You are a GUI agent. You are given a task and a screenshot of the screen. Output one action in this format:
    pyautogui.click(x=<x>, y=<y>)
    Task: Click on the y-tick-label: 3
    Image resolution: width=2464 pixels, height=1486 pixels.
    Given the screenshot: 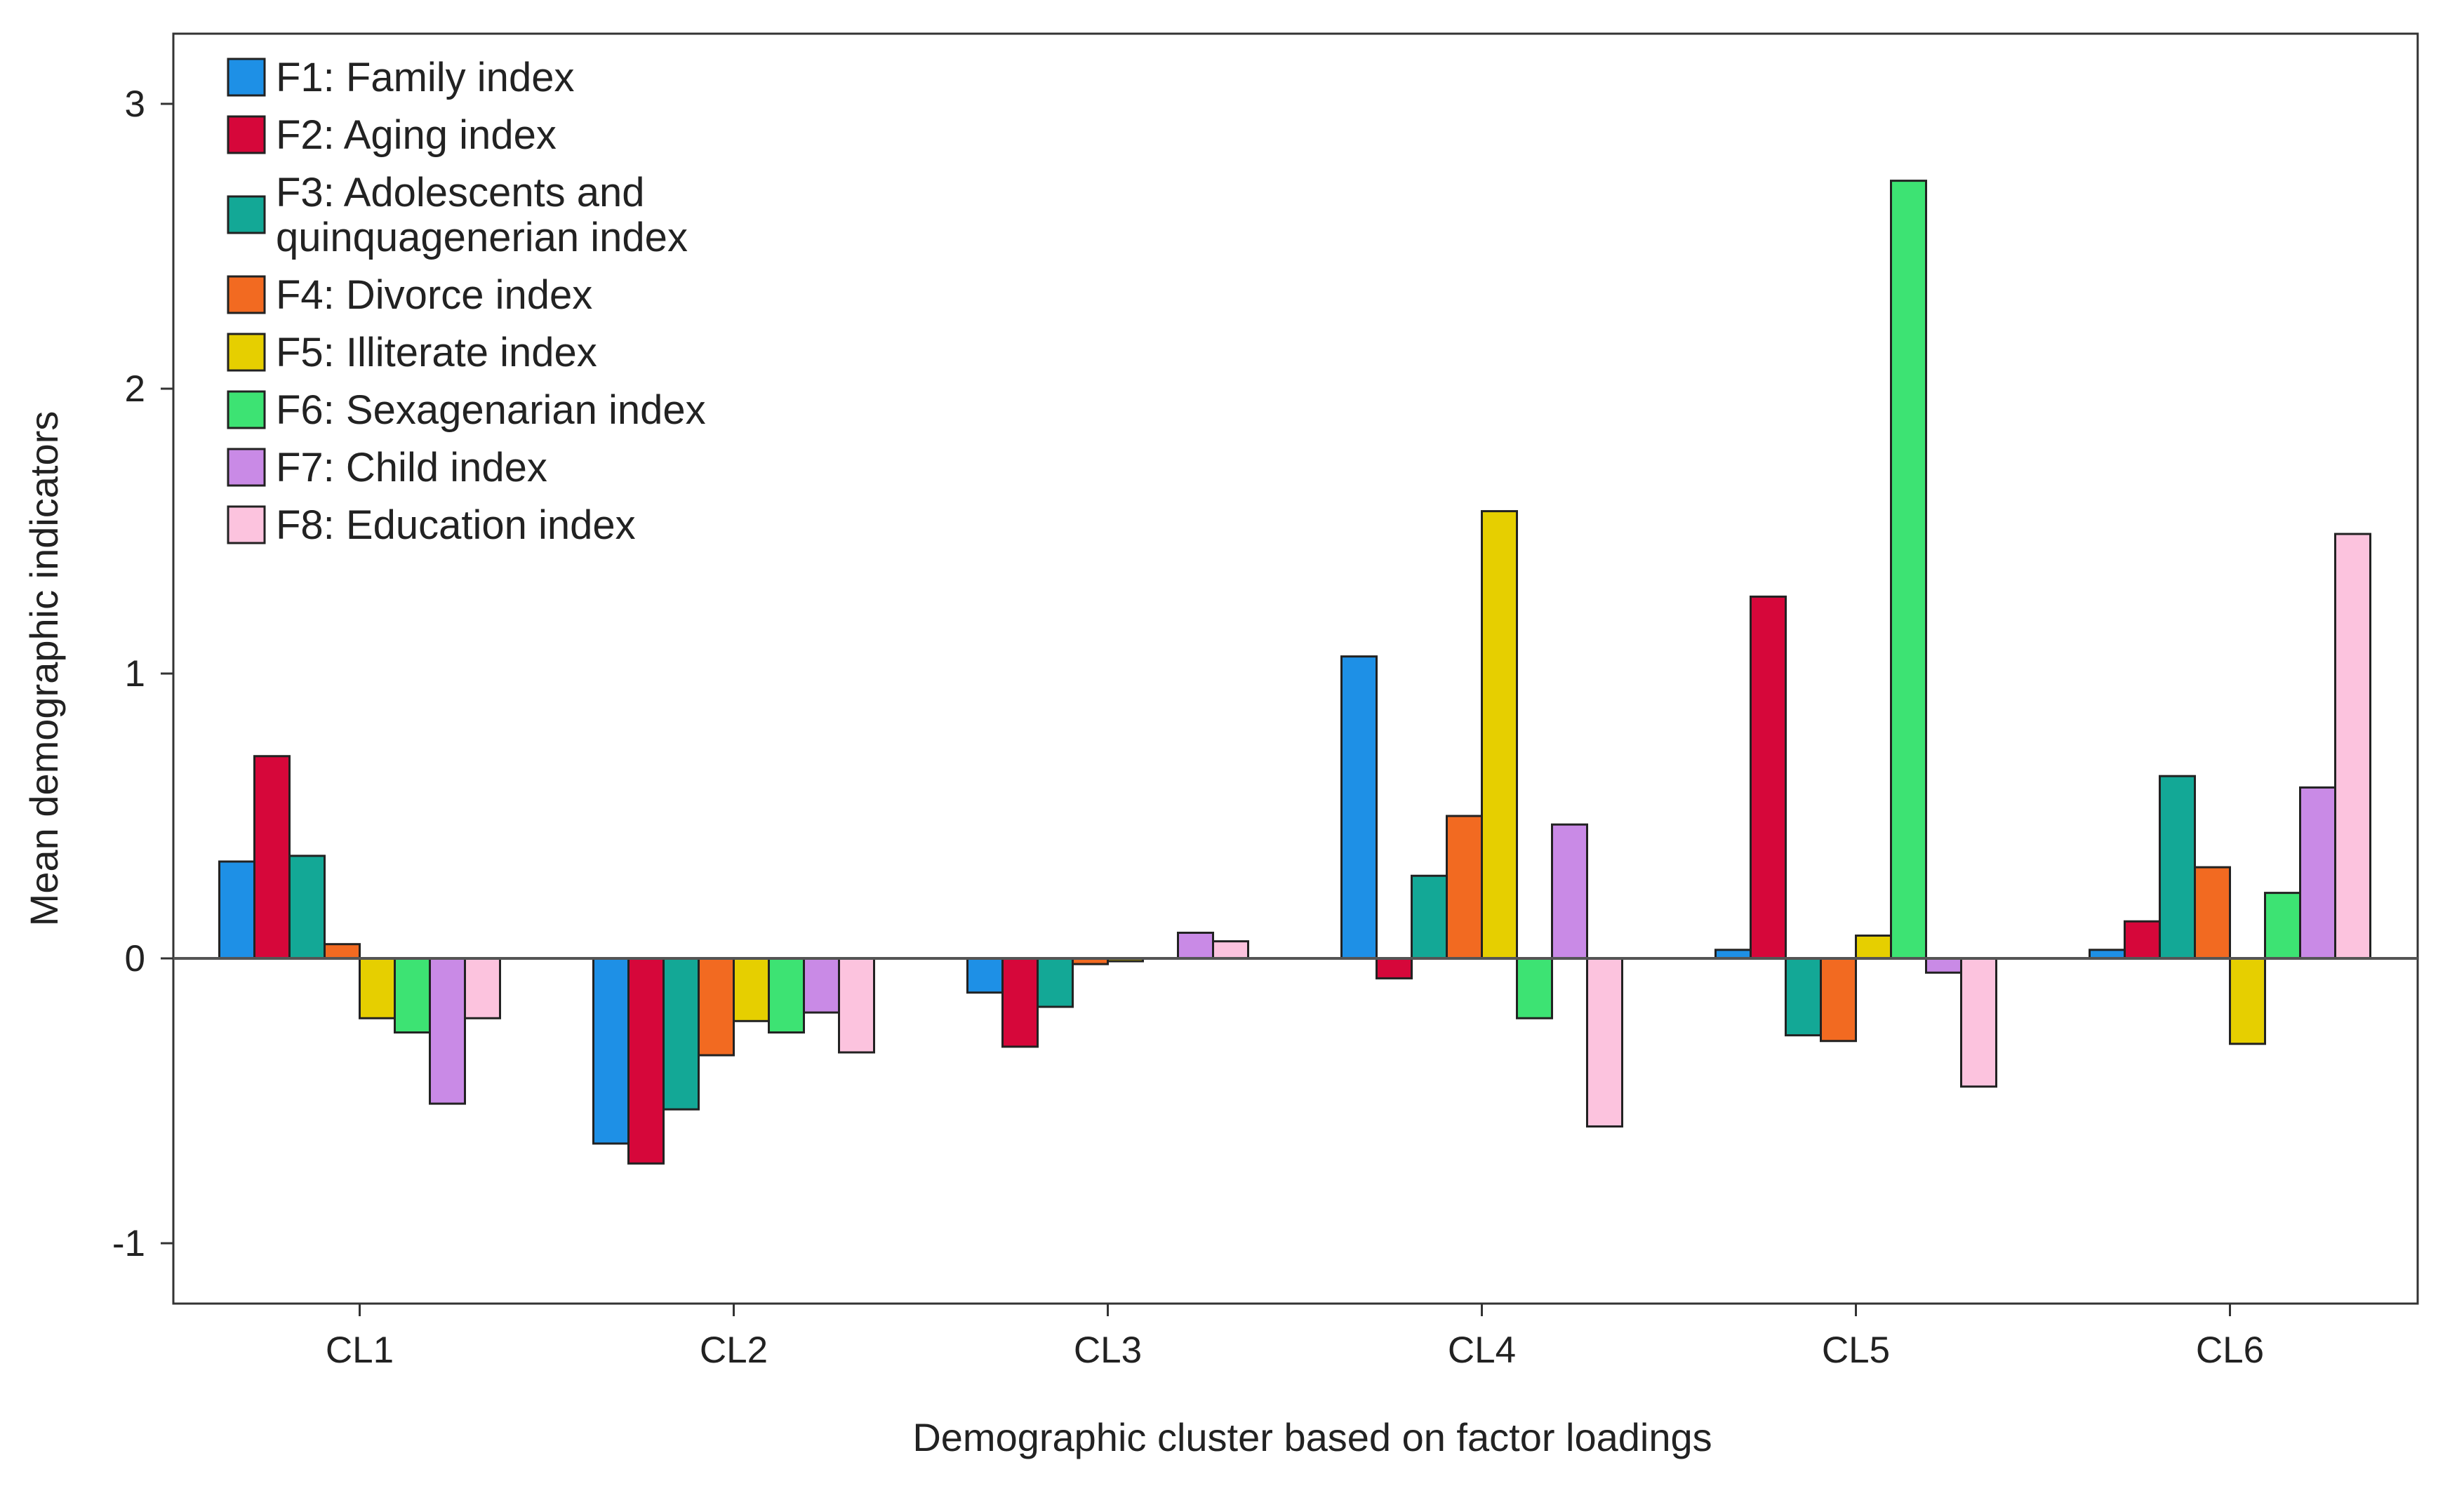 What is the action you would take?
    pyautogui.click(x=135, y=104)
    